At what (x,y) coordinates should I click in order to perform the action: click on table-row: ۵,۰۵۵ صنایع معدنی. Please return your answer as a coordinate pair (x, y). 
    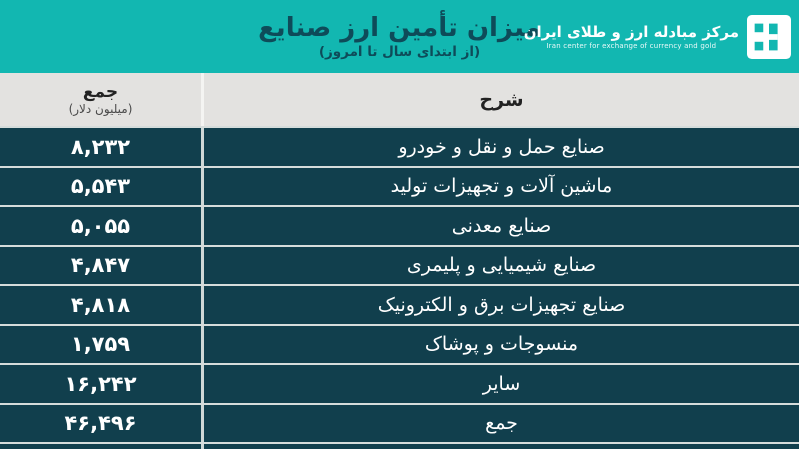
    Looking at the image, I should click on (399, 226).